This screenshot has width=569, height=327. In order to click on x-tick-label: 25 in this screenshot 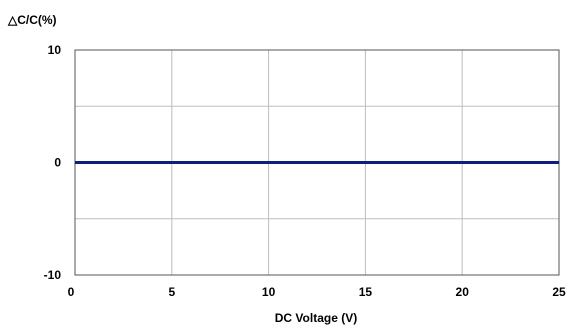, I will do `click(559, 292)`.